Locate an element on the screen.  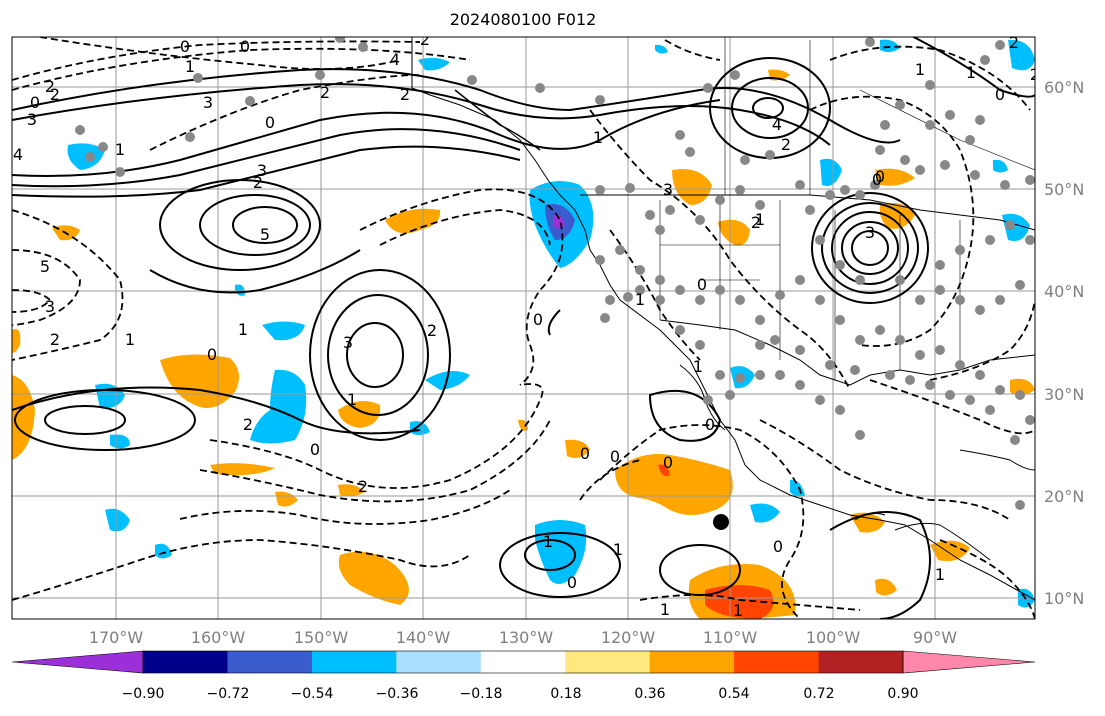
lat-label: 20°N is located at coordinates (1064, 496).